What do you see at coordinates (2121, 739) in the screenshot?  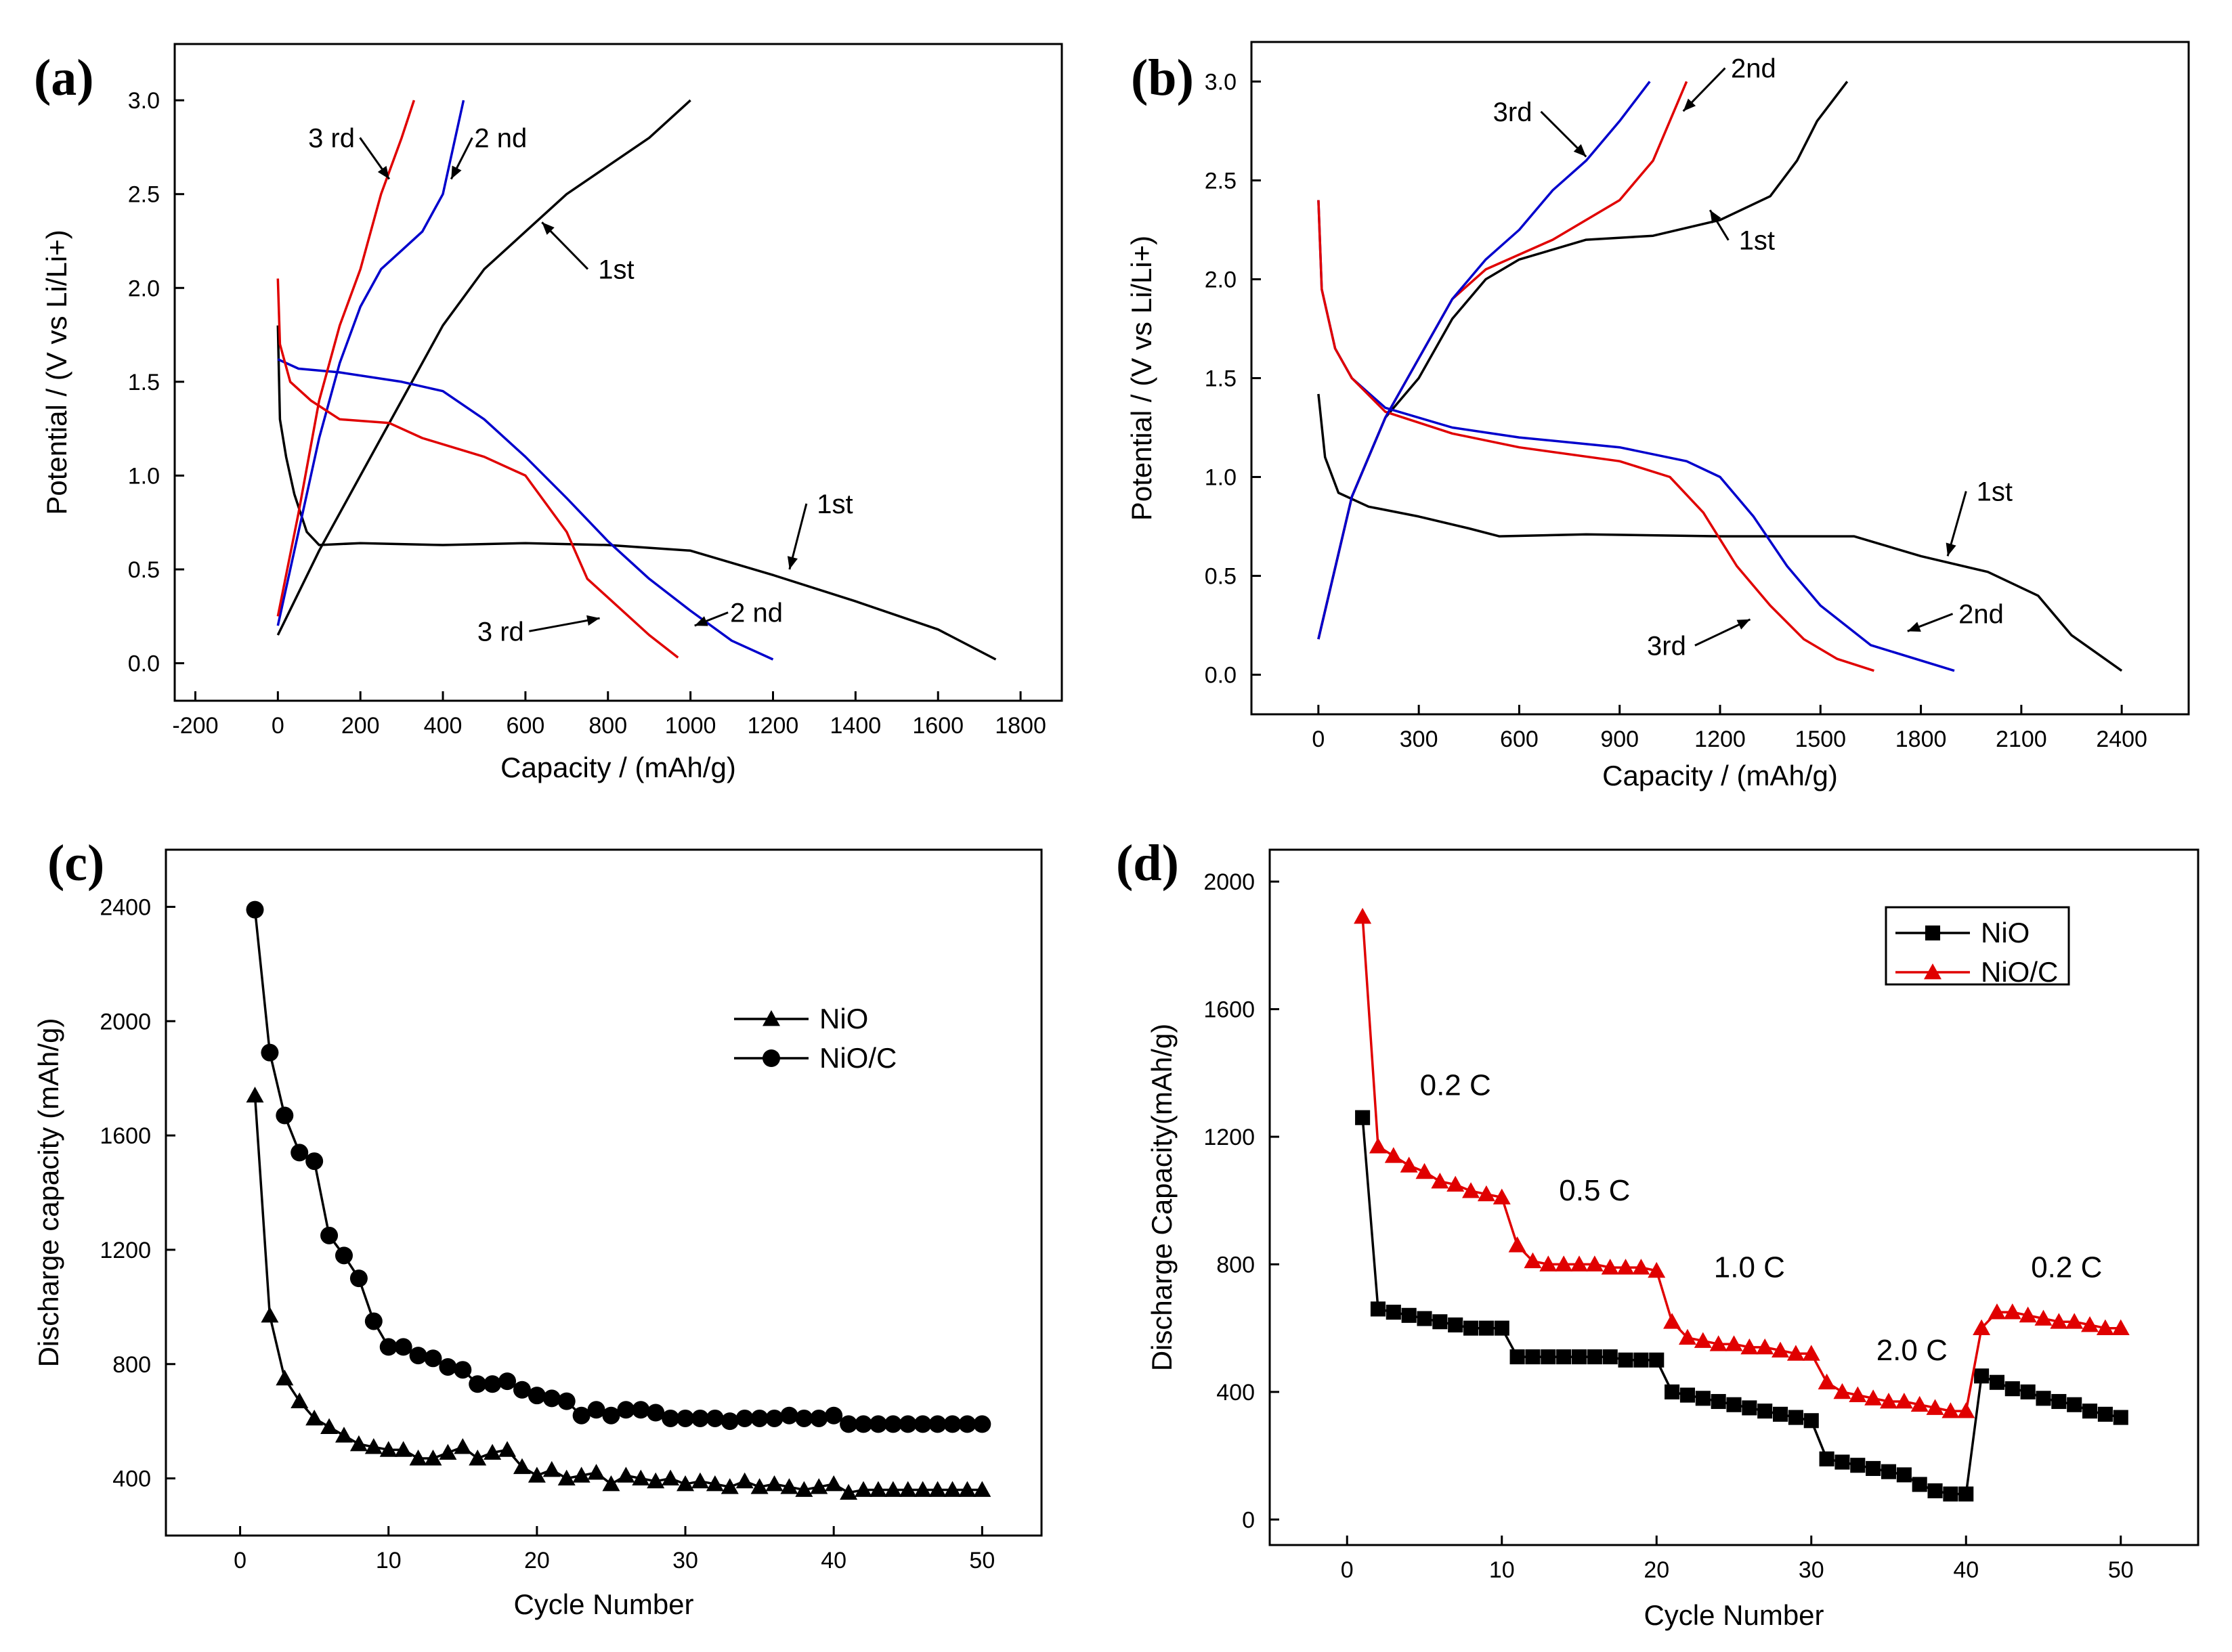 I see `x-tick-label: 2400` at bounding box center [2121, 739].